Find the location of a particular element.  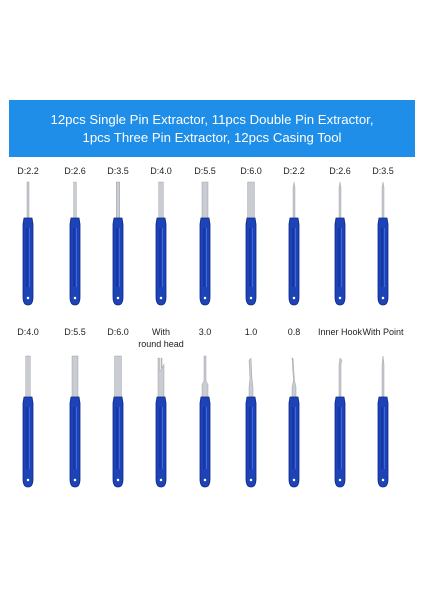

tool-label: With is located at coordinates (161, 332).